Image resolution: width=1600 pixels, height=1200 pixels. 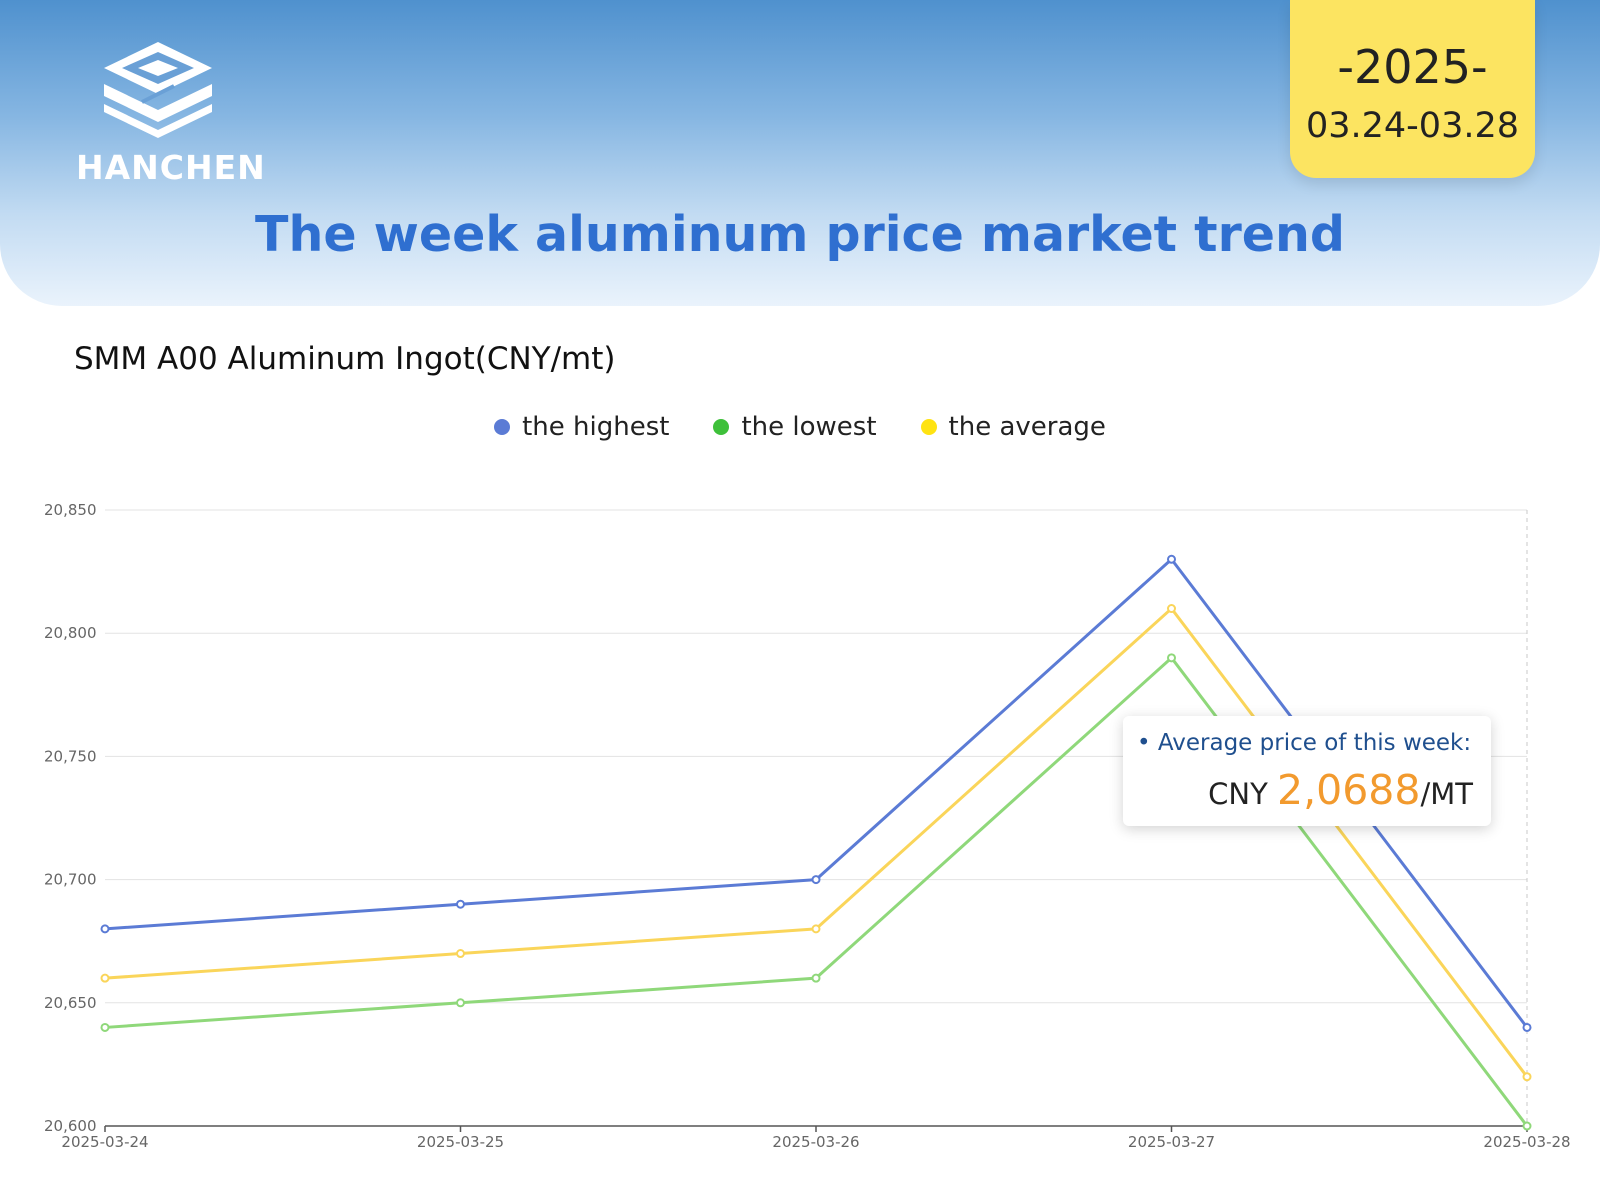 I want to click on unit-suffix: /MT, so click(x=1446, y=794).